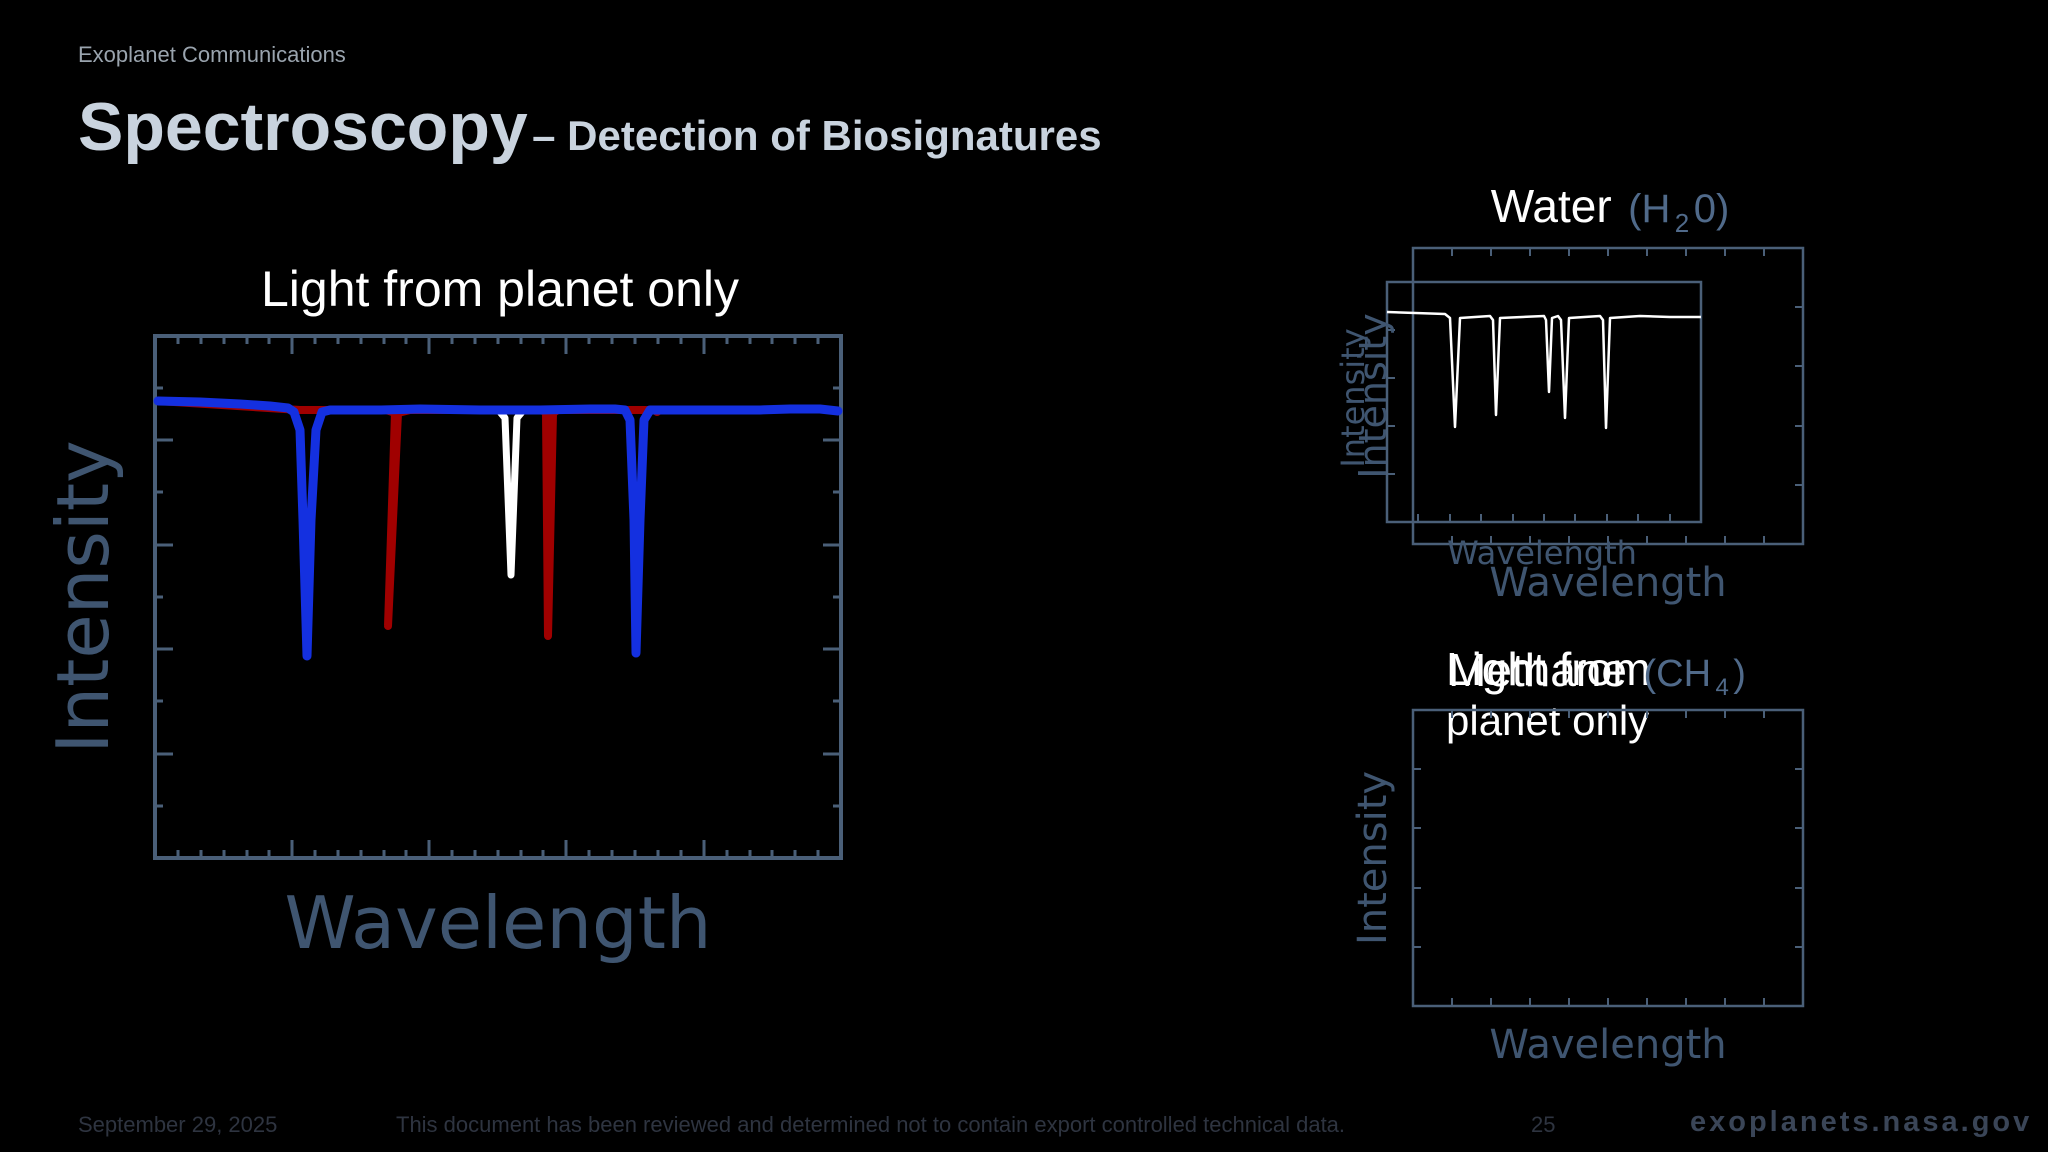 This screenshot has height=1152, width=2048. Describe the element at coordinates (1682, 223) in the screenshot. I see `water-formula-sub: 2` at that location.